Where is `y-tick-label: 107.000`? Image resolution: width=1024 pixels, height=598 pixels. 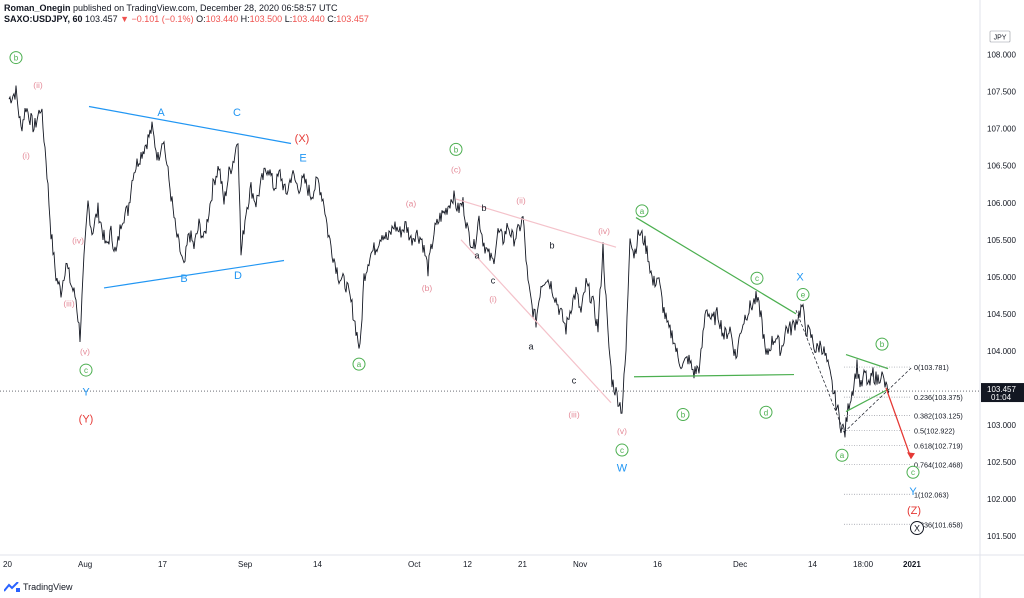 y-tick-label: 107.000 is located at coordinates (1001, 129).